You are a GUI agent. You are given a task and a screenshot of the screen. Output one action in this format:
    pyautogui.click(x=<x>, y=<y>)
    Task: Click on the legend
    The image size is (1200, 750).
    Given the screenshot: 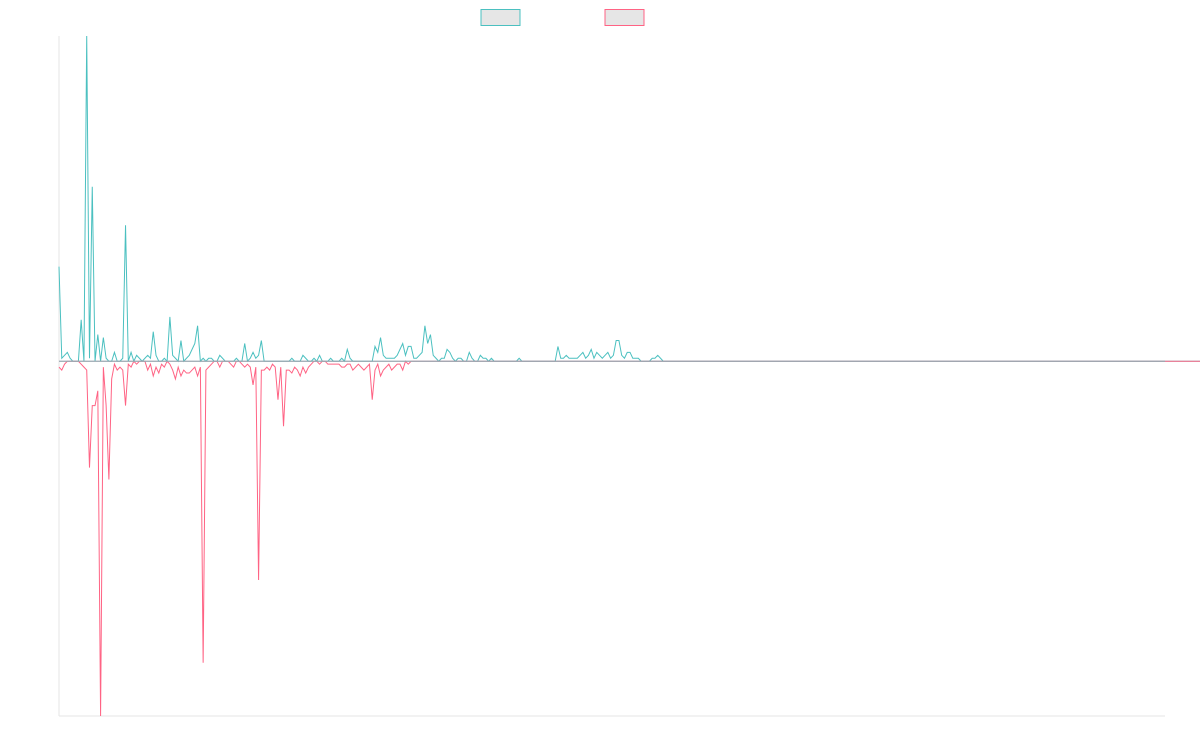 What is the action you would take?
    pyautogui.click(x=562, y=17)
    